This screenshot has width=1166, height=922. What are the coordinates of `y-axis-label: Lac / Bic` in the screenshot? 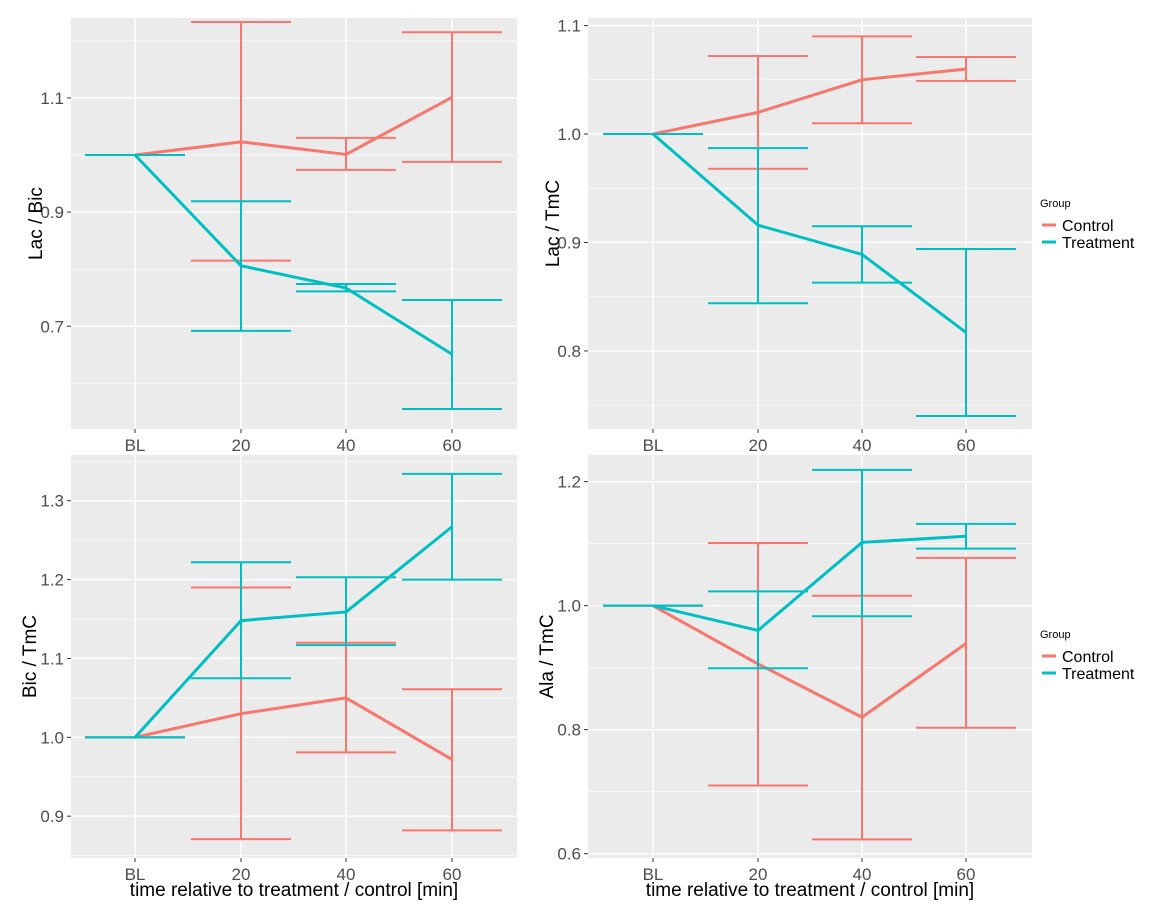 It's located at (36, 223).